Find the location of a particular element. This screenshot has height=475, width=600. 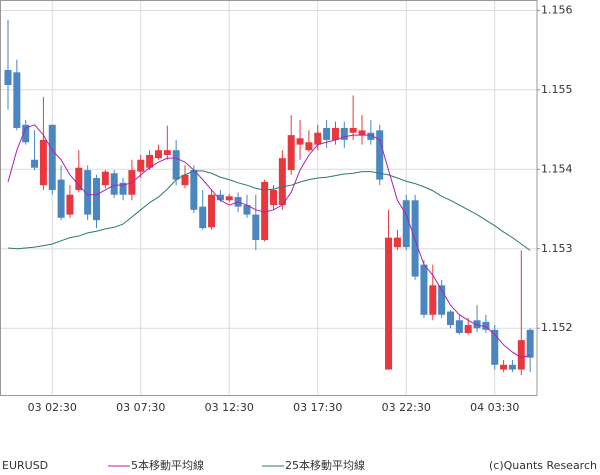

y-tick-label: 1.154 is located at coordinates (557, 168).